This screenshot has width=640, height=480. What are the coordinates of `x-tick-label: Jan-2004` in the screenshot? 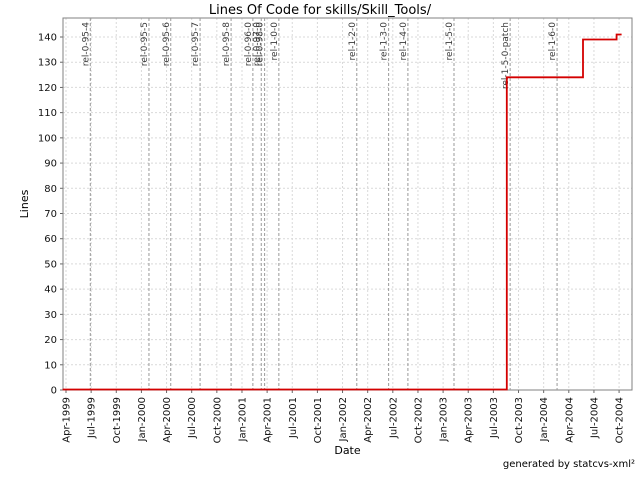 It's located at (544, 419).